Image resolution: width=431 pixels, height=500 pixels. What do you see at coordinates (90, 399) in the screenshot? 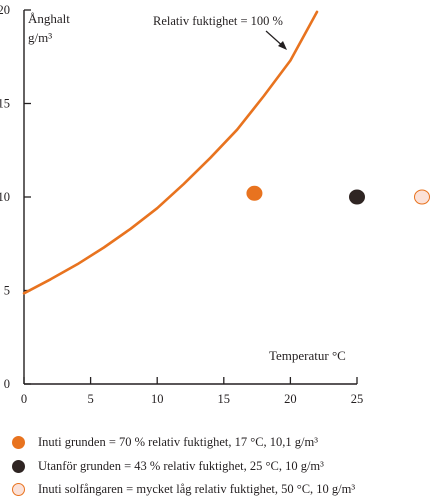
I see `x-tick-label: 5` at bounding box center [90, 399].